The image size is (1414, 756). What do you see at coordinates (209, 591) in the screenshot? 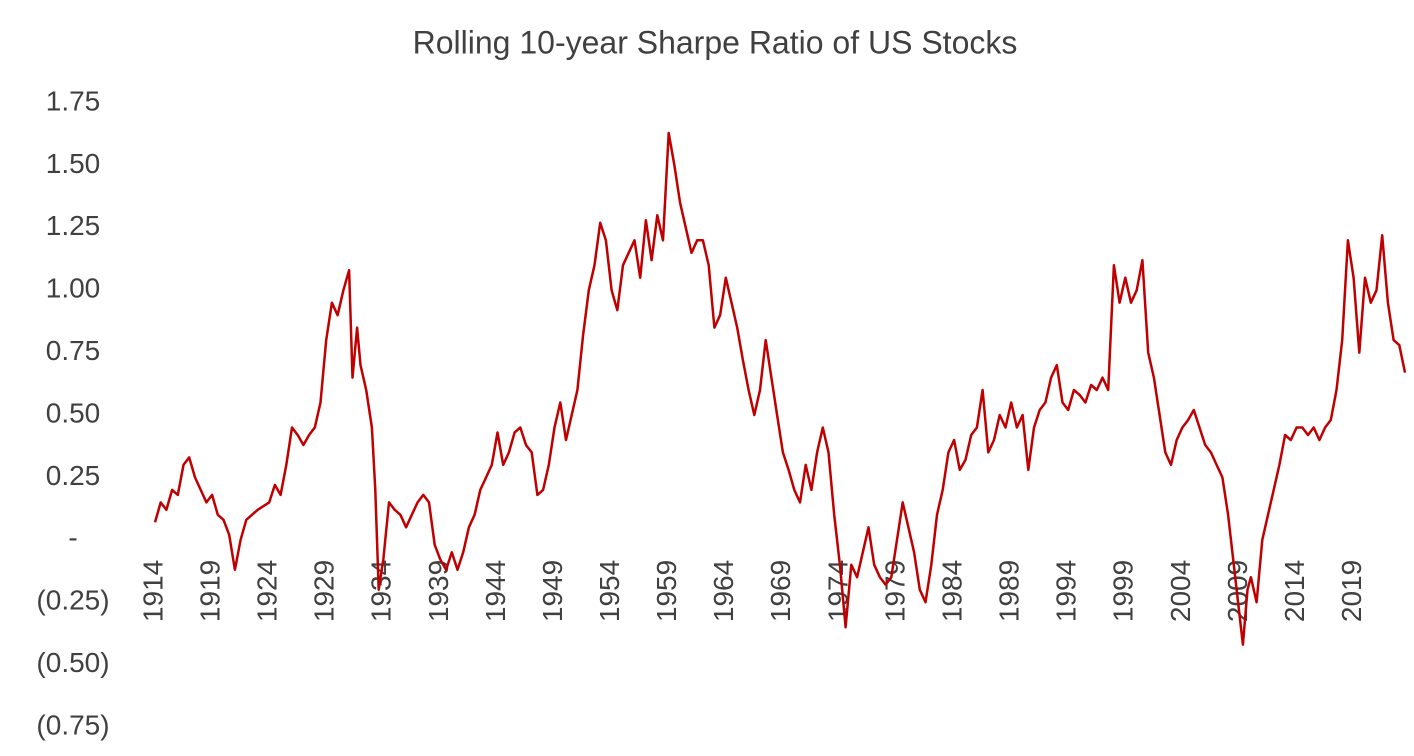
I see `x-tick-label: 1919` at bounding box center [209, 591].